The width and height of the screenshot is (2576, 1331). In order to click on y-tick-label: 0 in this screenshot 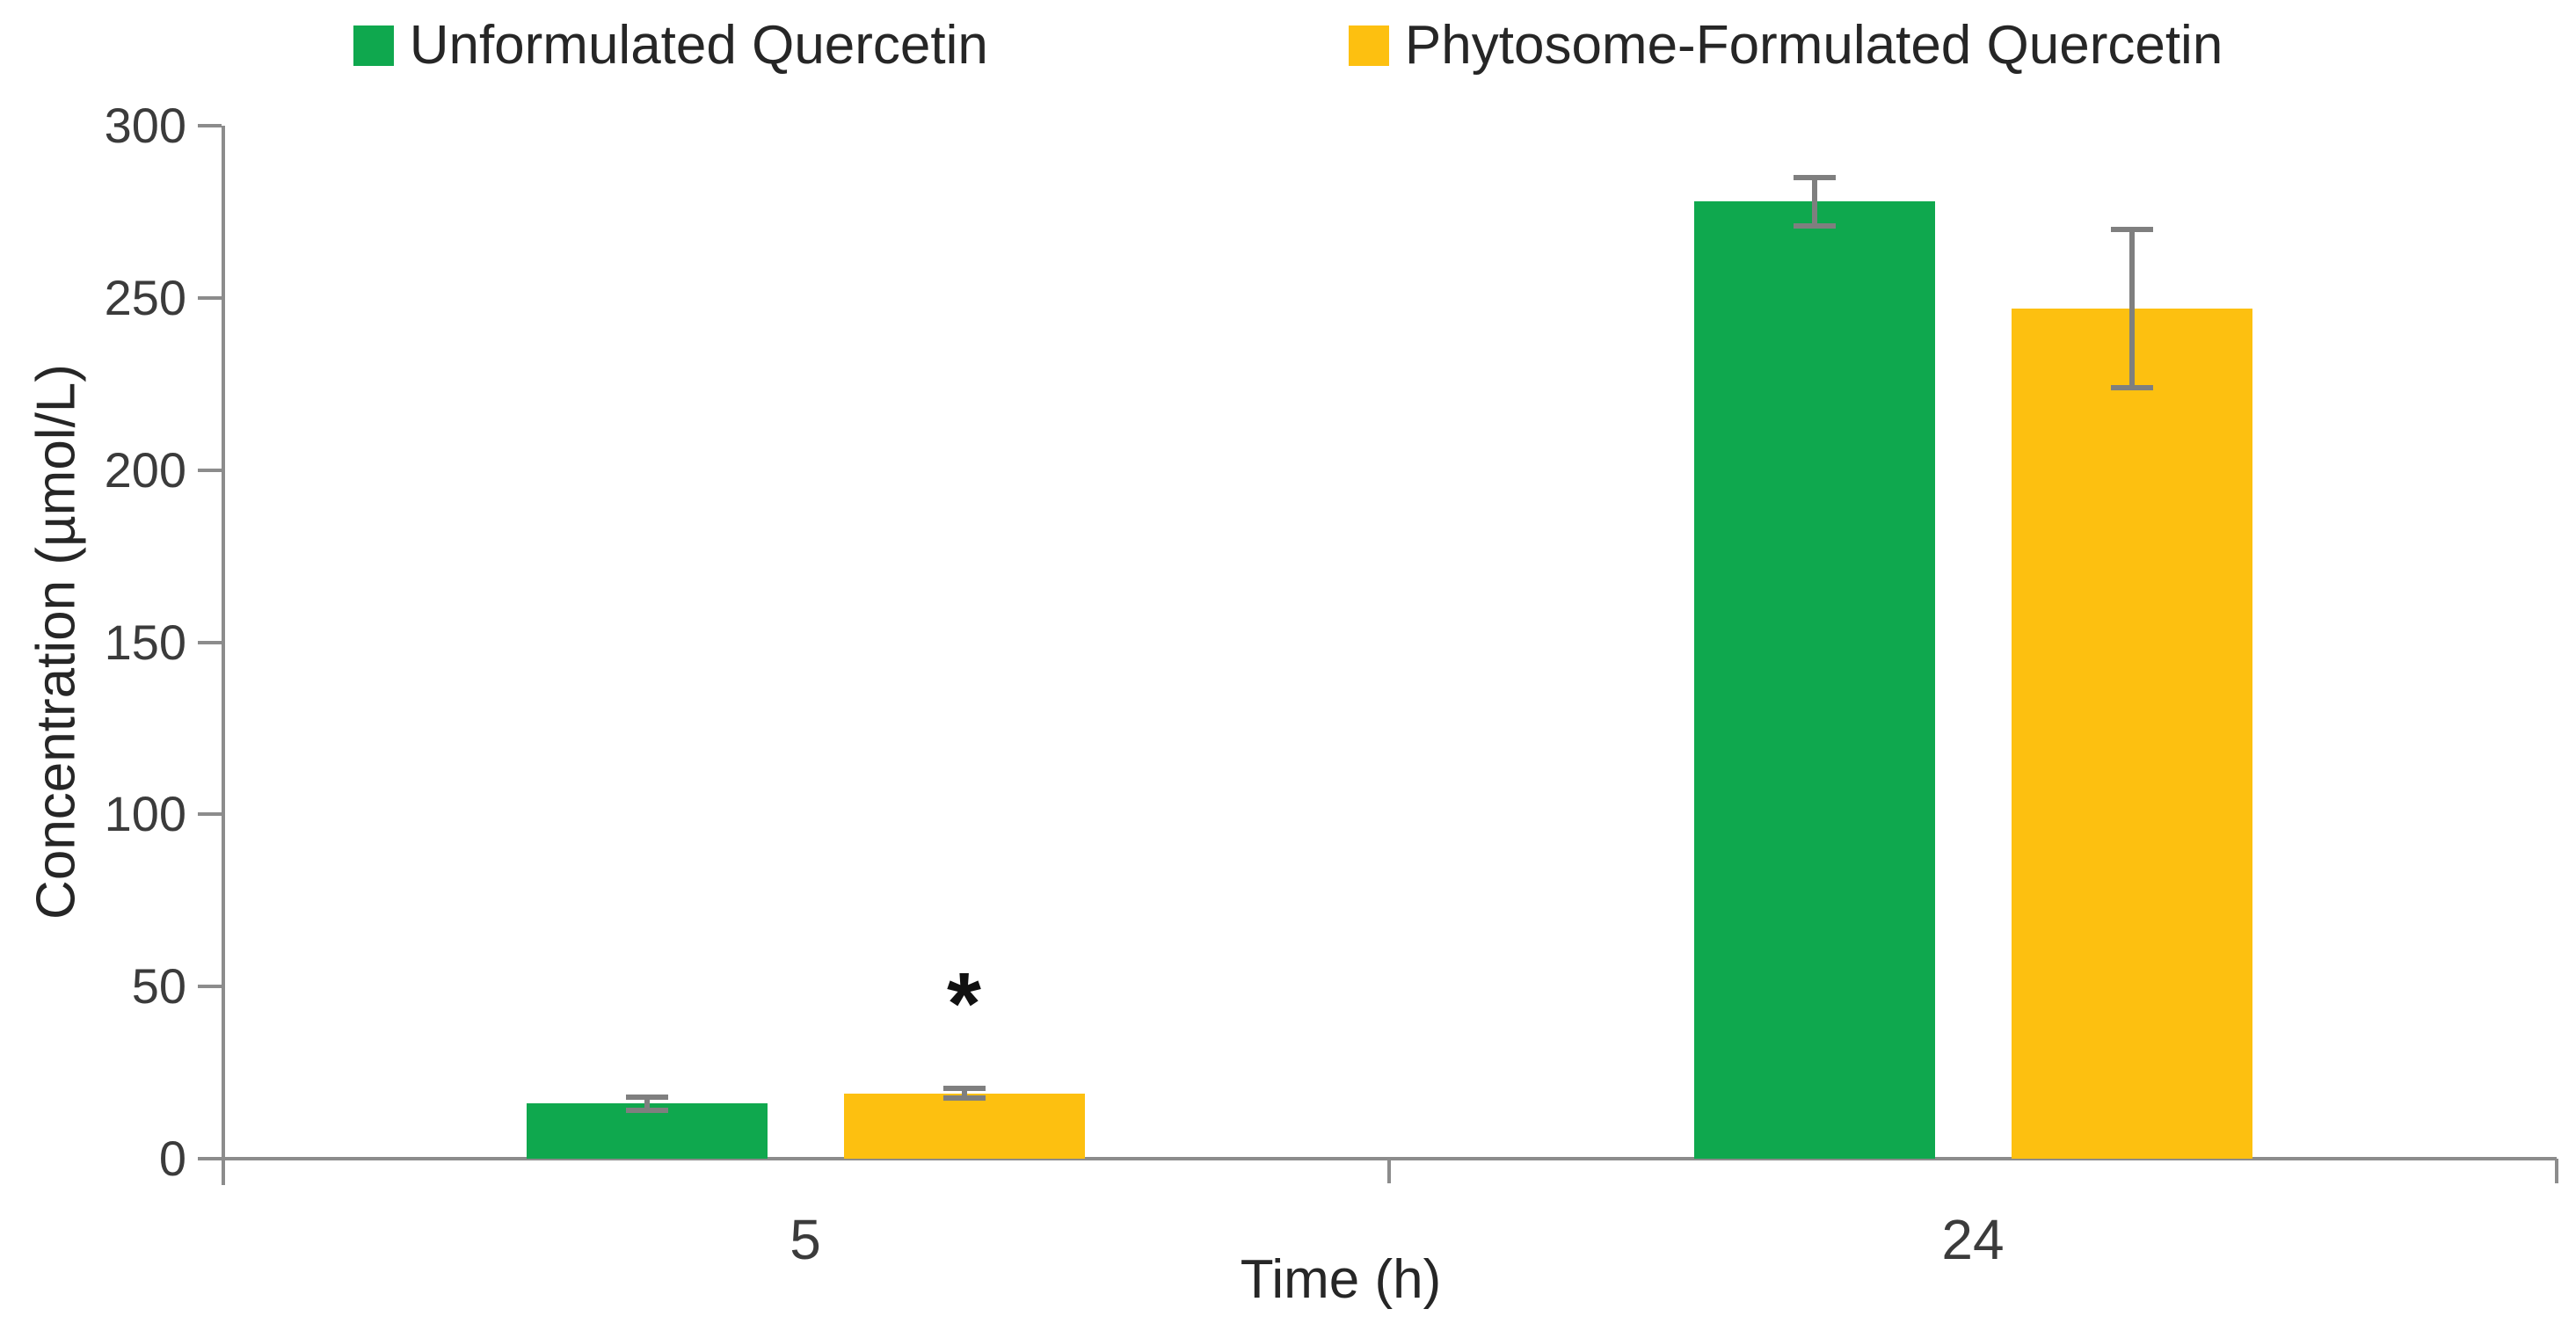, I will do `click(172, 1159)`.